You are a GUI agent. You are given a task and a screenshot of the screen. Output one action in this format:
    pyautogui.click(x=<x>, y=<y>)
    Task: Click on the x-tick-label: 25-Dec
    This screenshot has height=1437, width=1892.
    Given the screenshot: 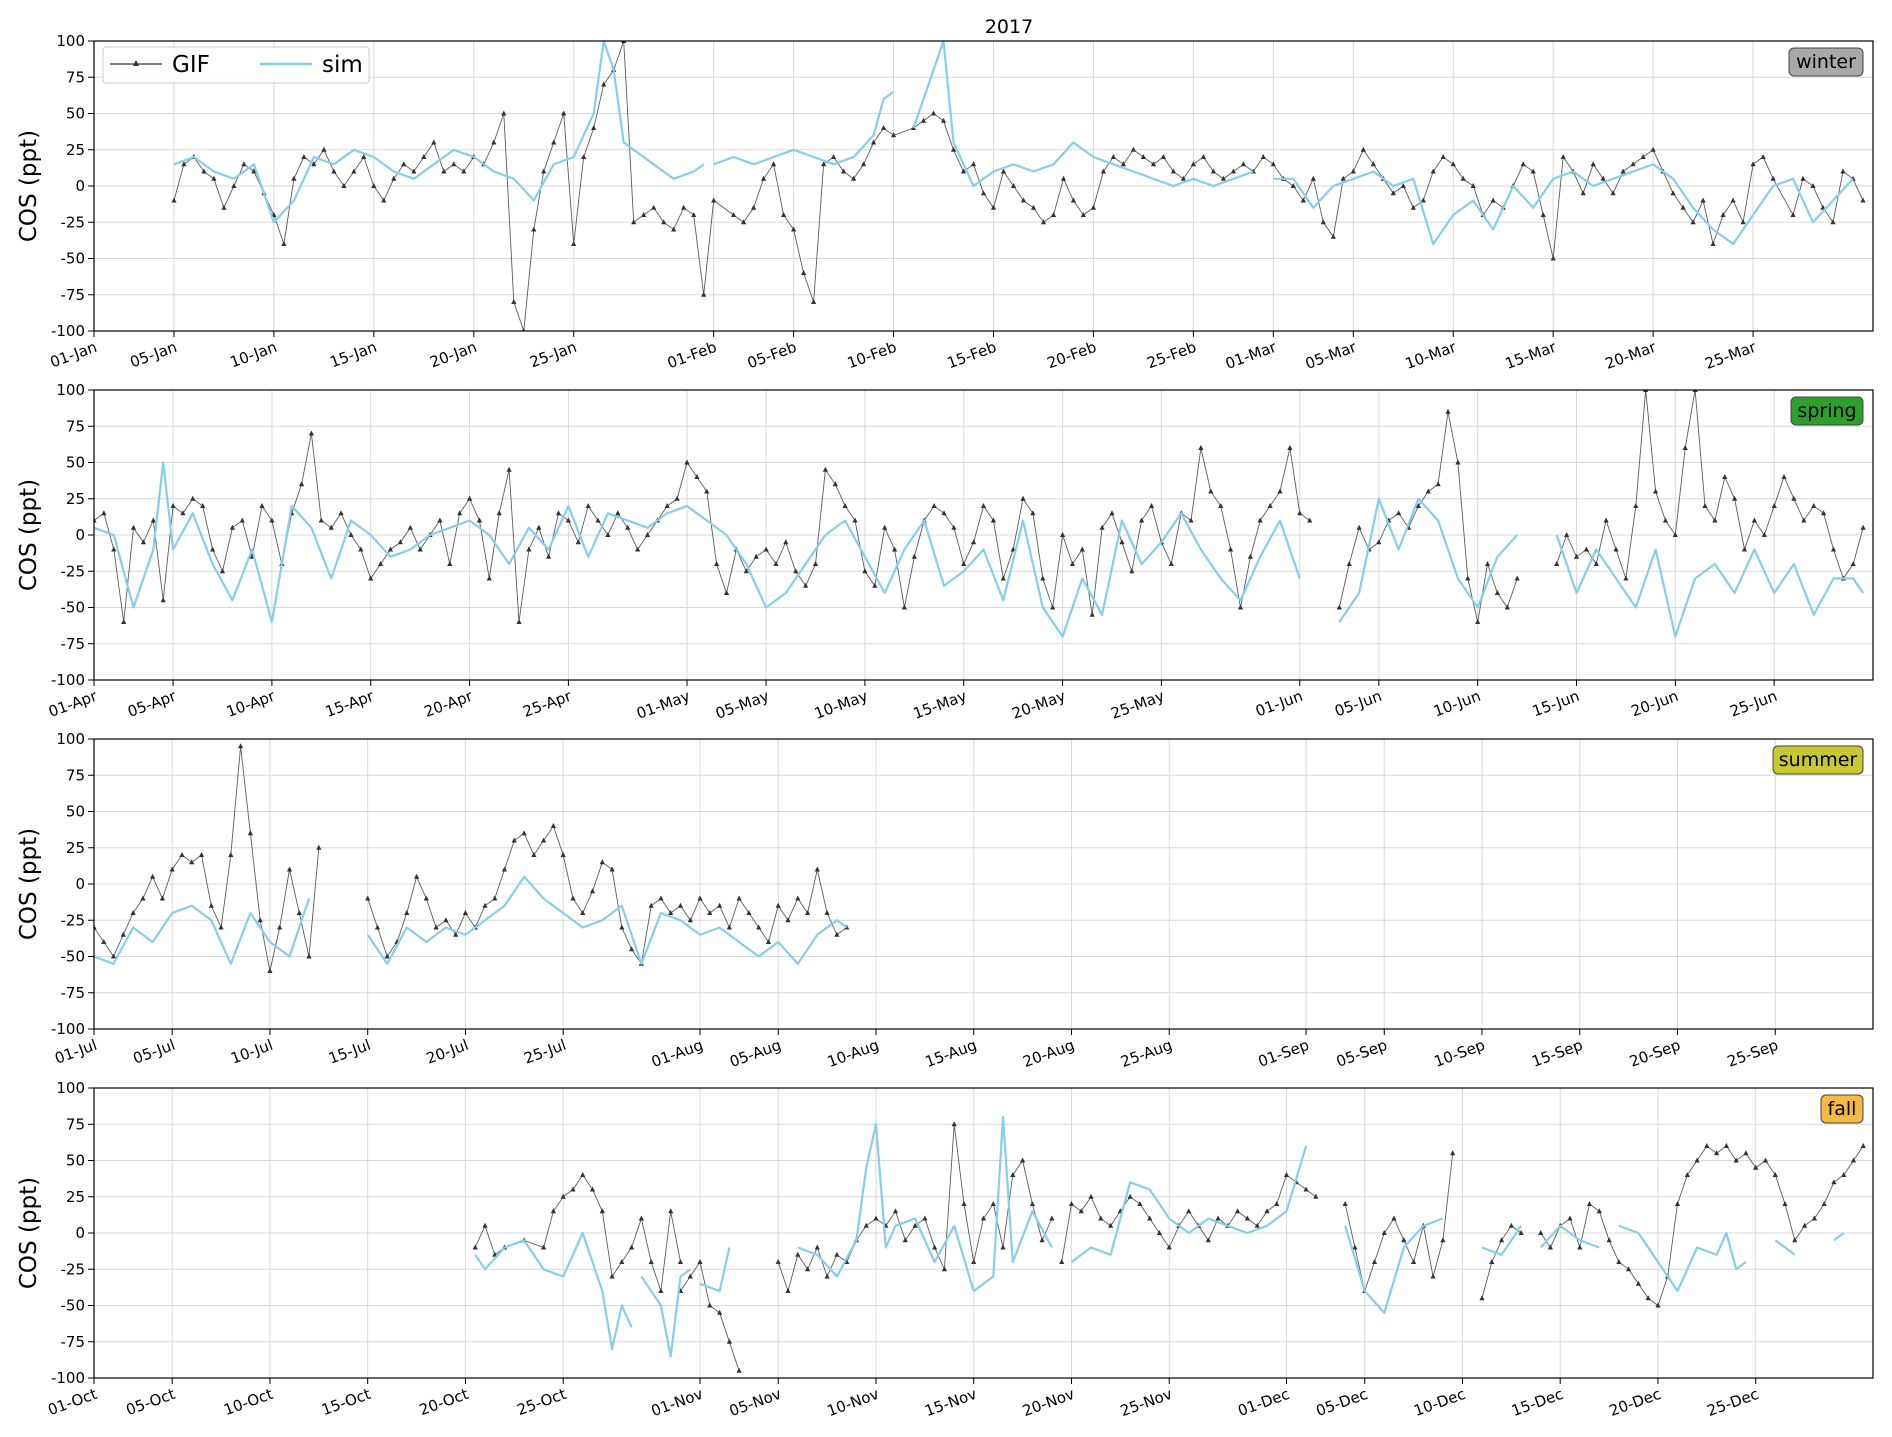 What is the action you would take?
    pyautogui.click(x=1733, y=1402)
    